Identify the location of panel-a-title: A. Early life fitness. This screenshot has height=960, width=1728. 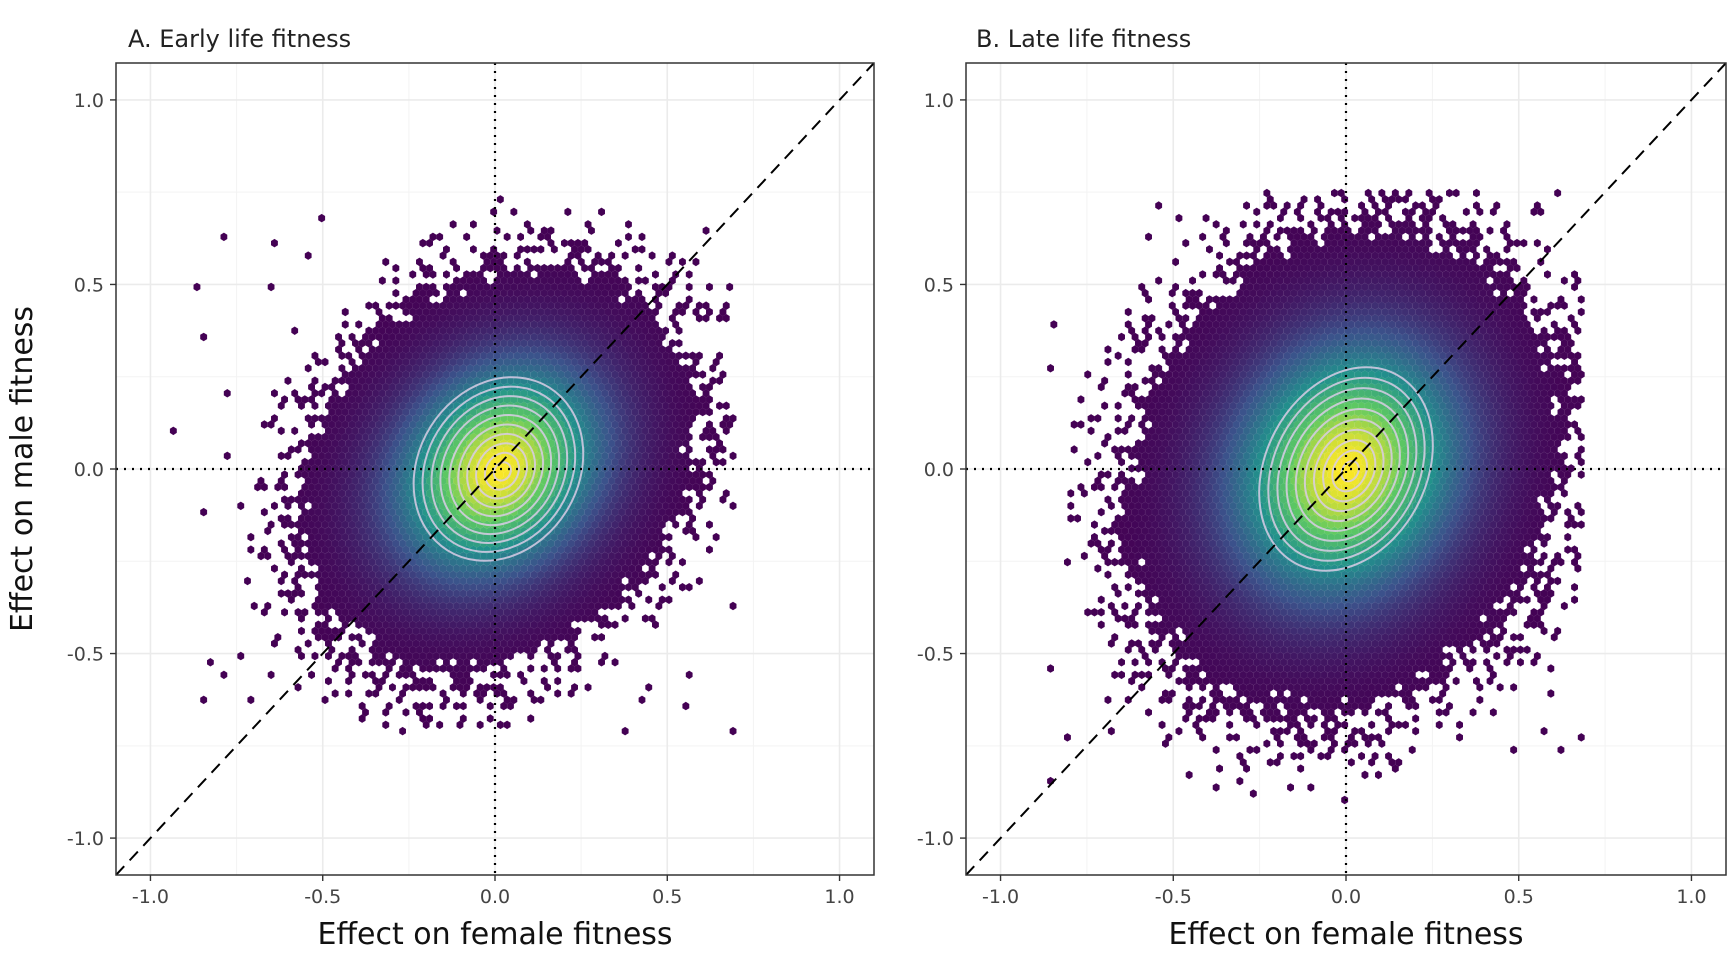
(239, 39).